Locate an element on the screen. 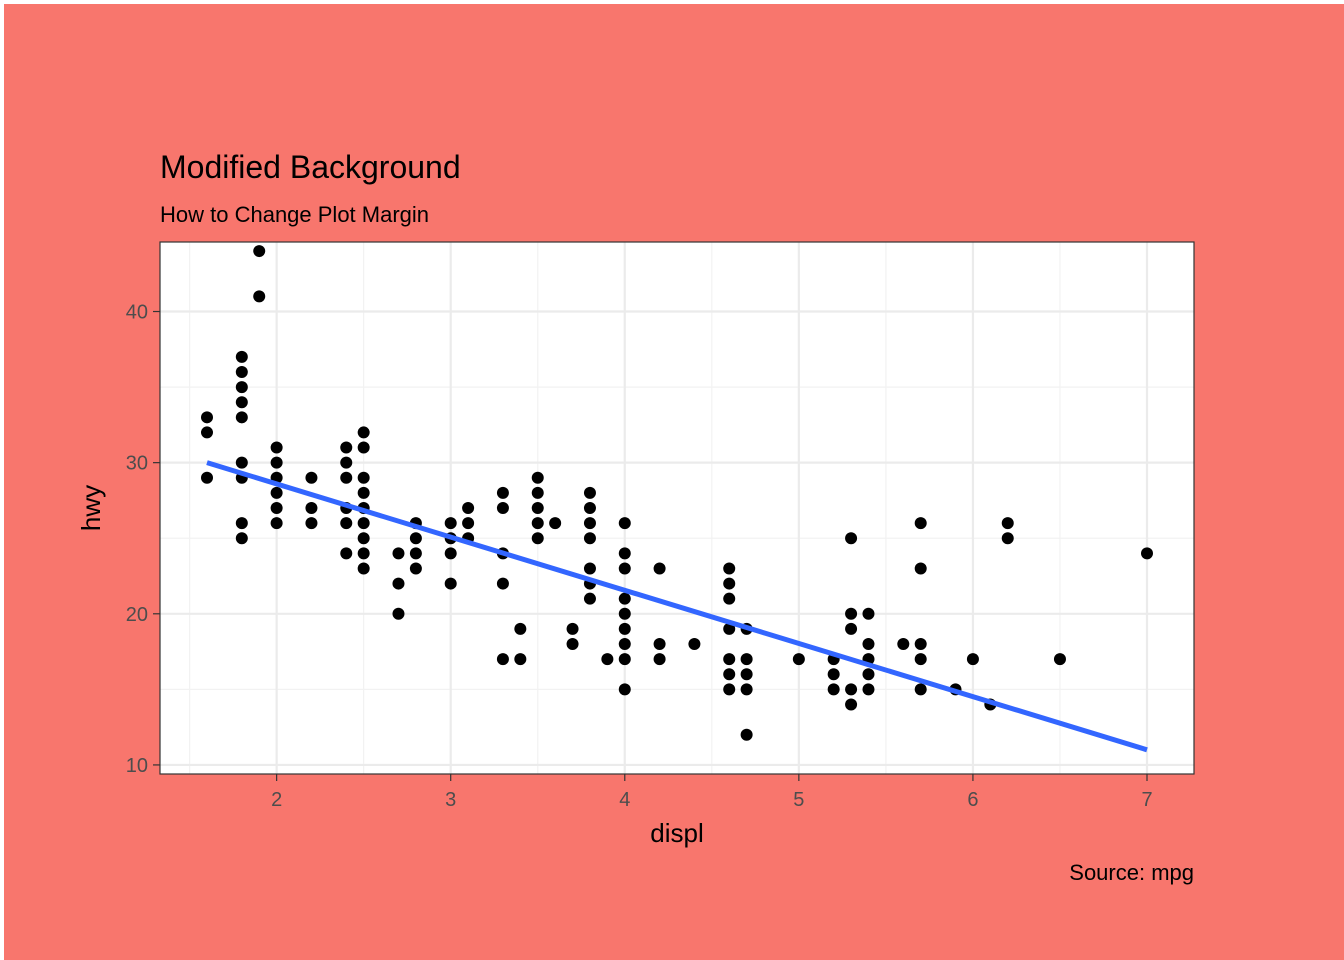 Image resolution: width=1344 pixels, height=960 pixels. chart-subtitle: How to Change Plot Margin is located at coordinates (294, 214).